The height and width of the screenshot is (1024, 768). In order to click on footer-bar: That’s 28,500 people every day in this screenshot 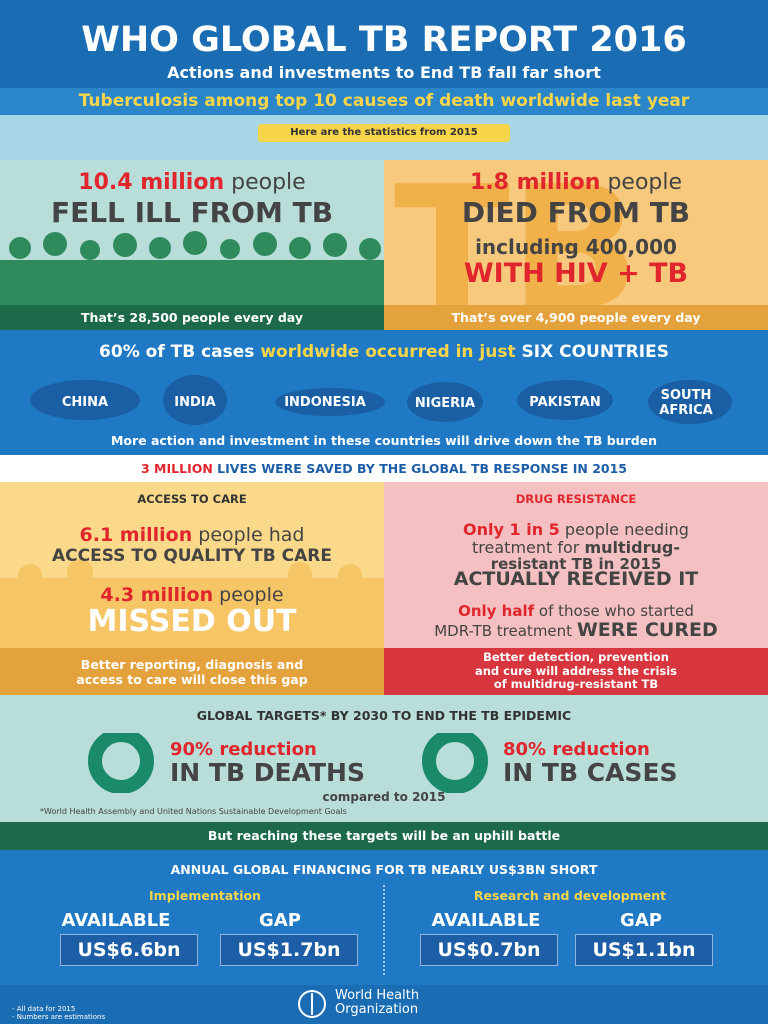, I will do `click(192, 317)`.